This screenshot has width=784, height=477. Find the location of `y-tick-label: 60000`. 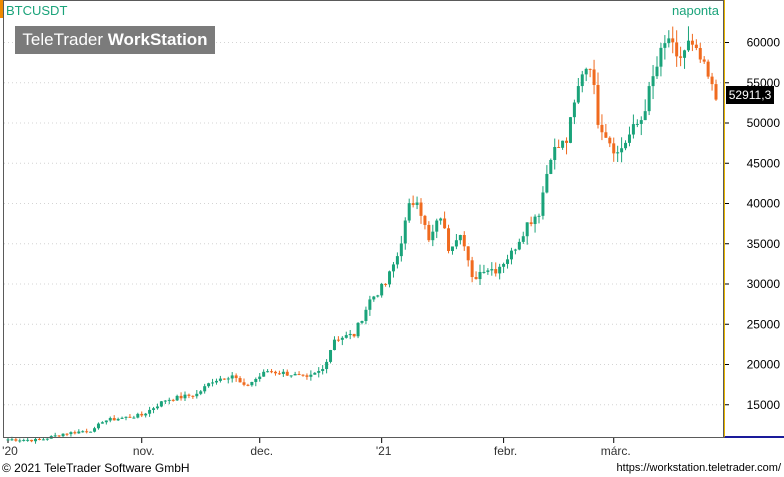

y-tick-label: 60000 is located at coordinates (764, 43).